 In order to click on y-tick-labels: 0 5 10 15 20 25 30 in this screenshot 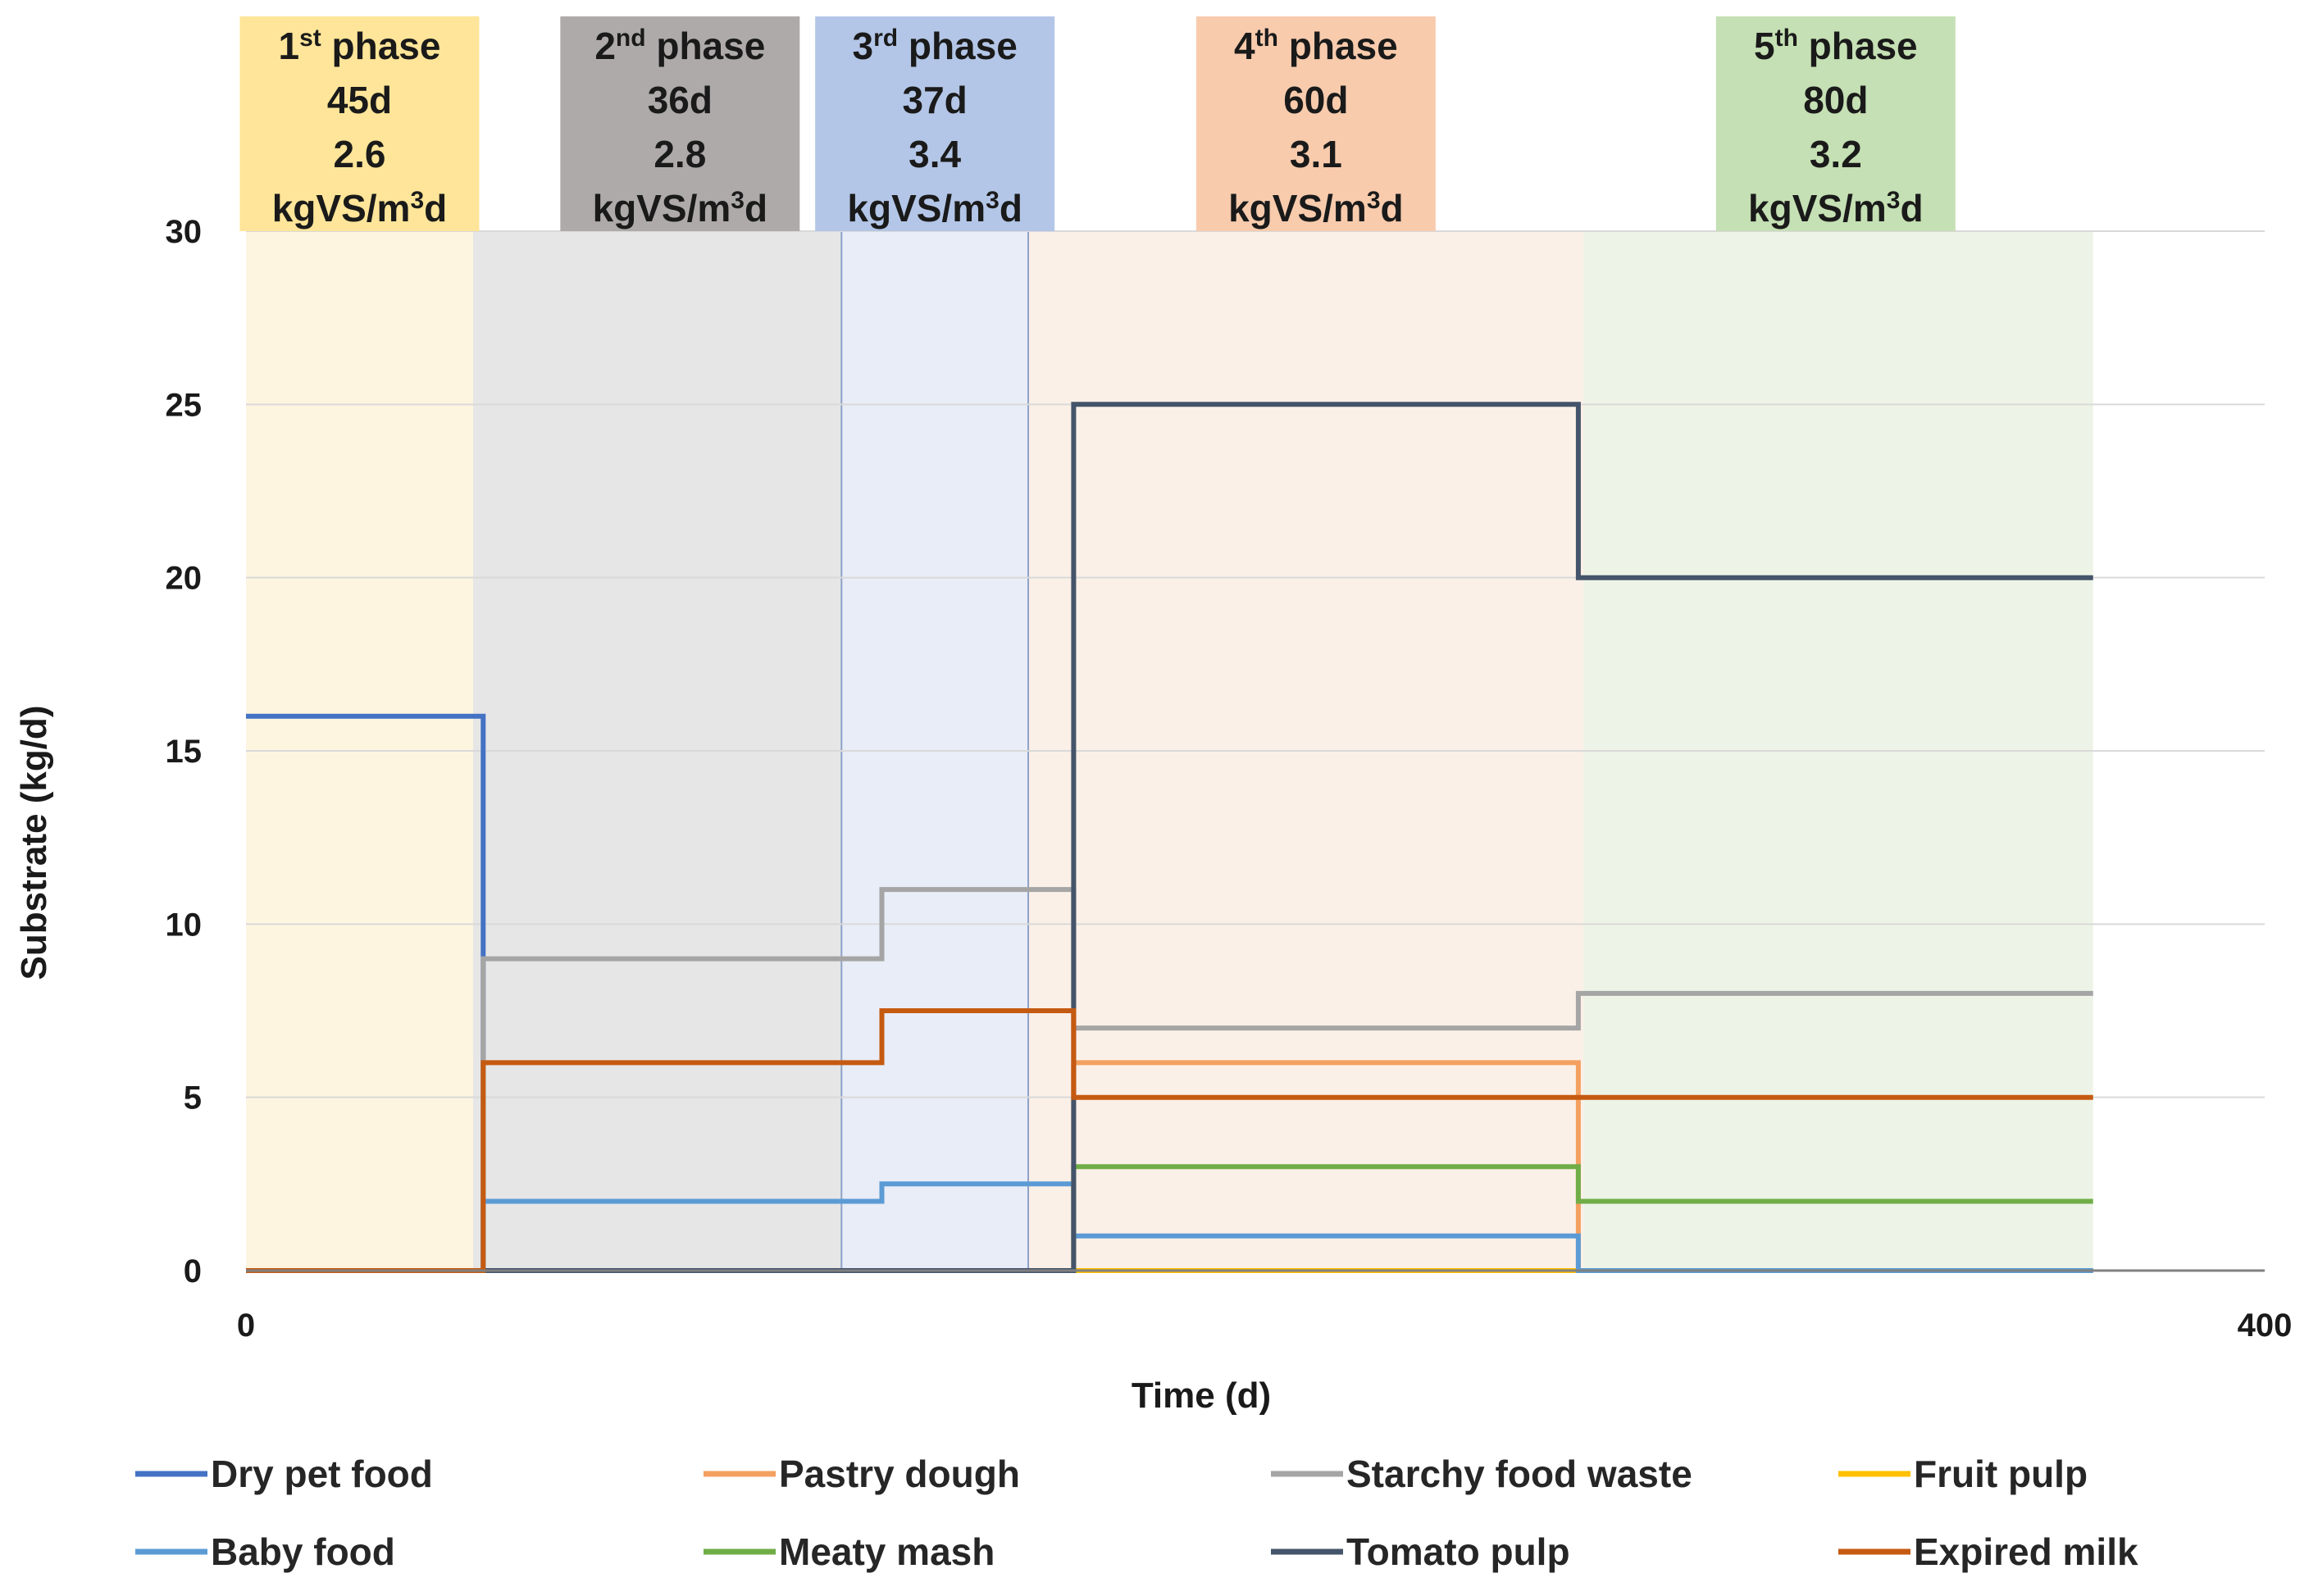, I will do `click(184, 751)`.